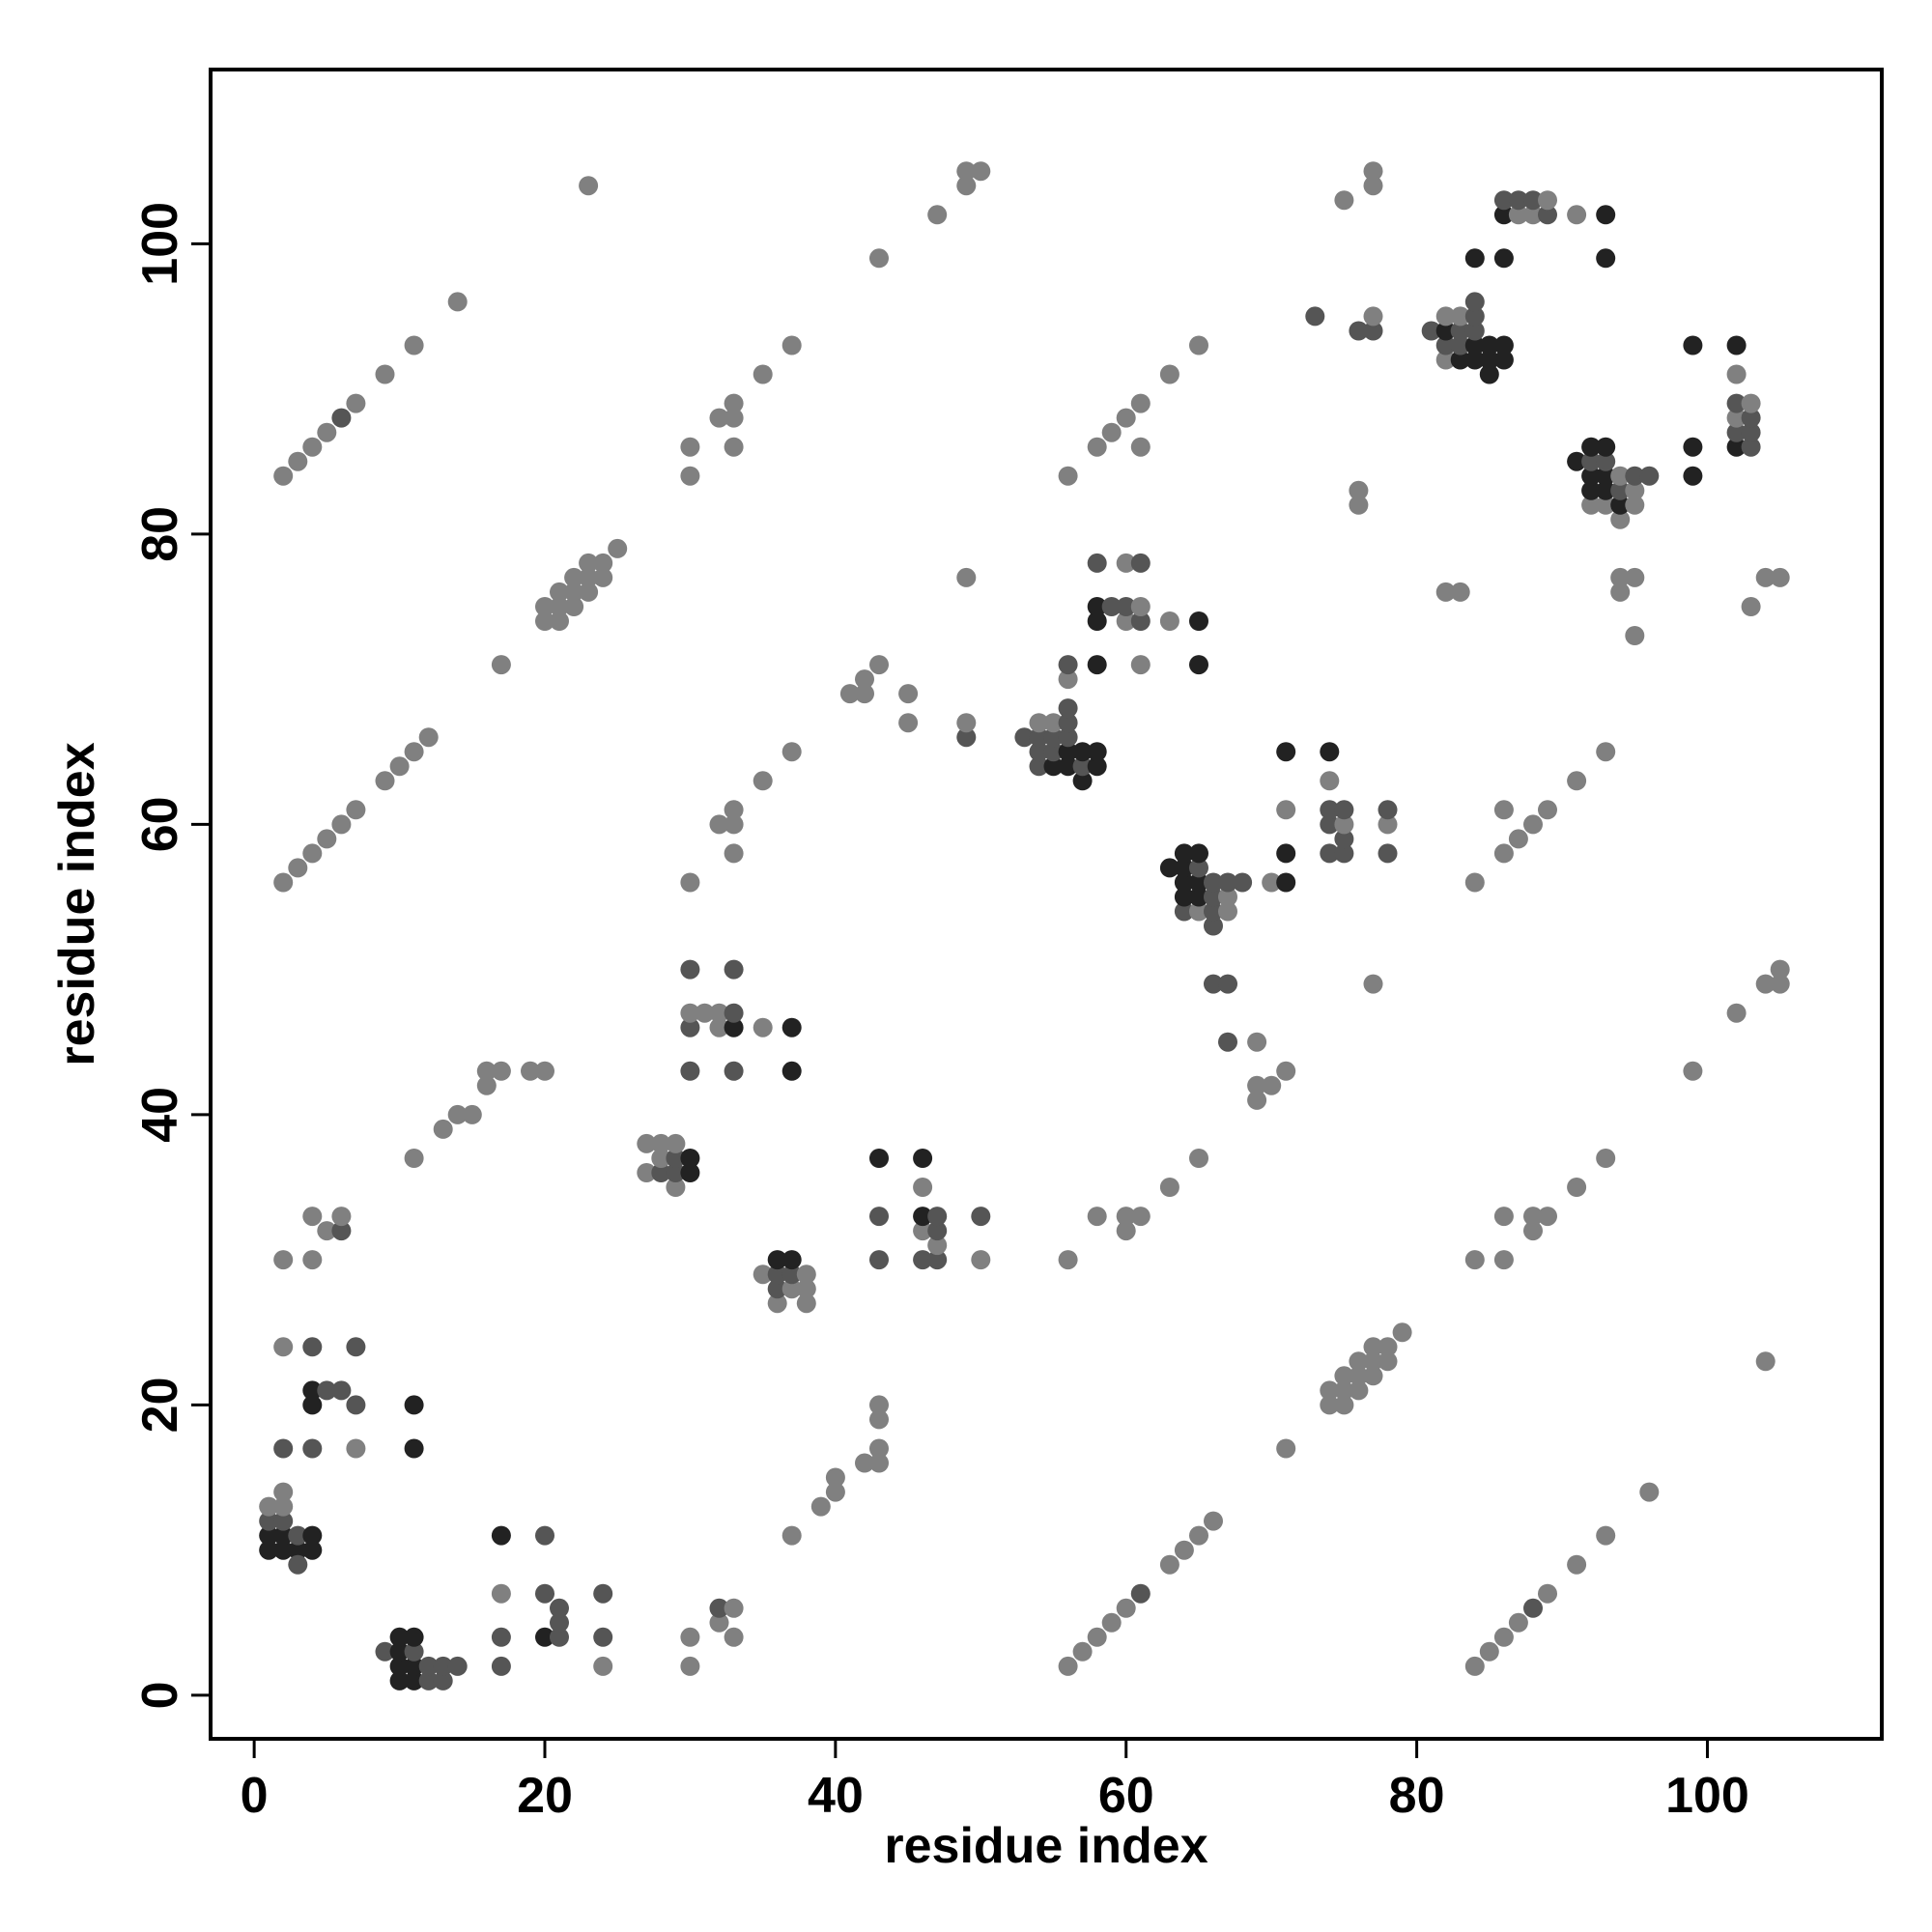  I want to click on x-tick-label: 60, so click(1126, 1796).